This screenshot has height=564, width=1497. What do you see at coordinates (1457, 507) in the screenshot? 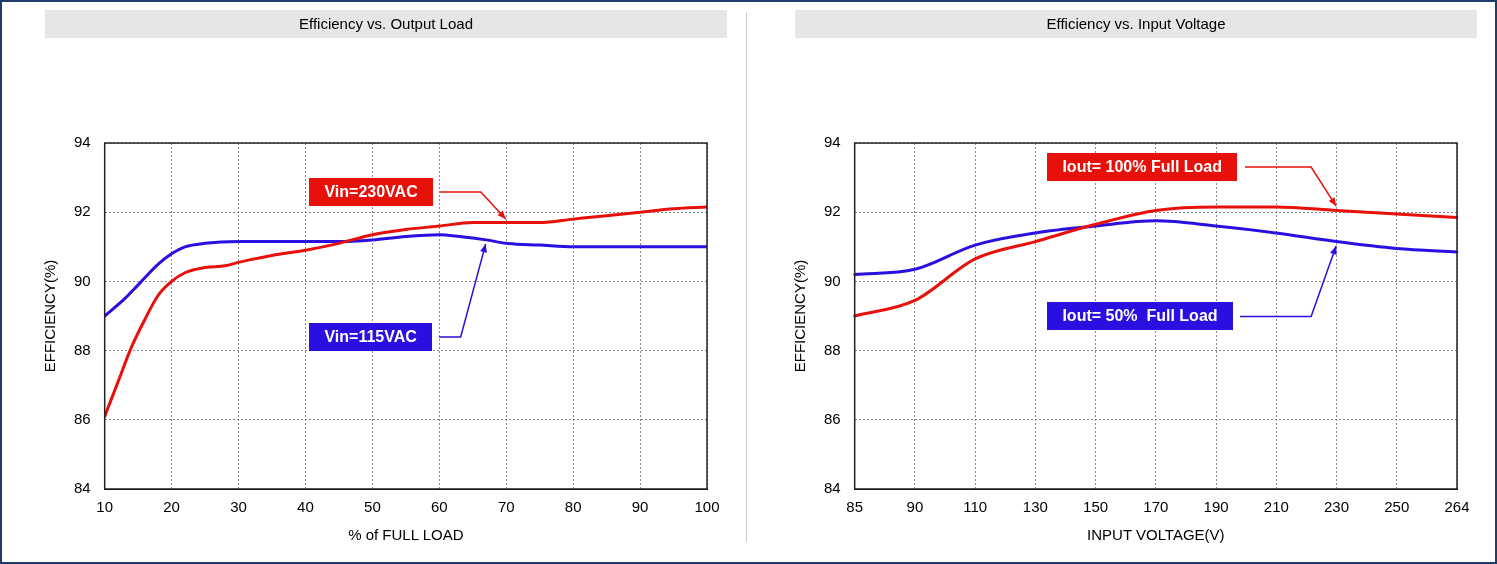
I see `x-tick-label: 264` at bounding box center [1457, 507].